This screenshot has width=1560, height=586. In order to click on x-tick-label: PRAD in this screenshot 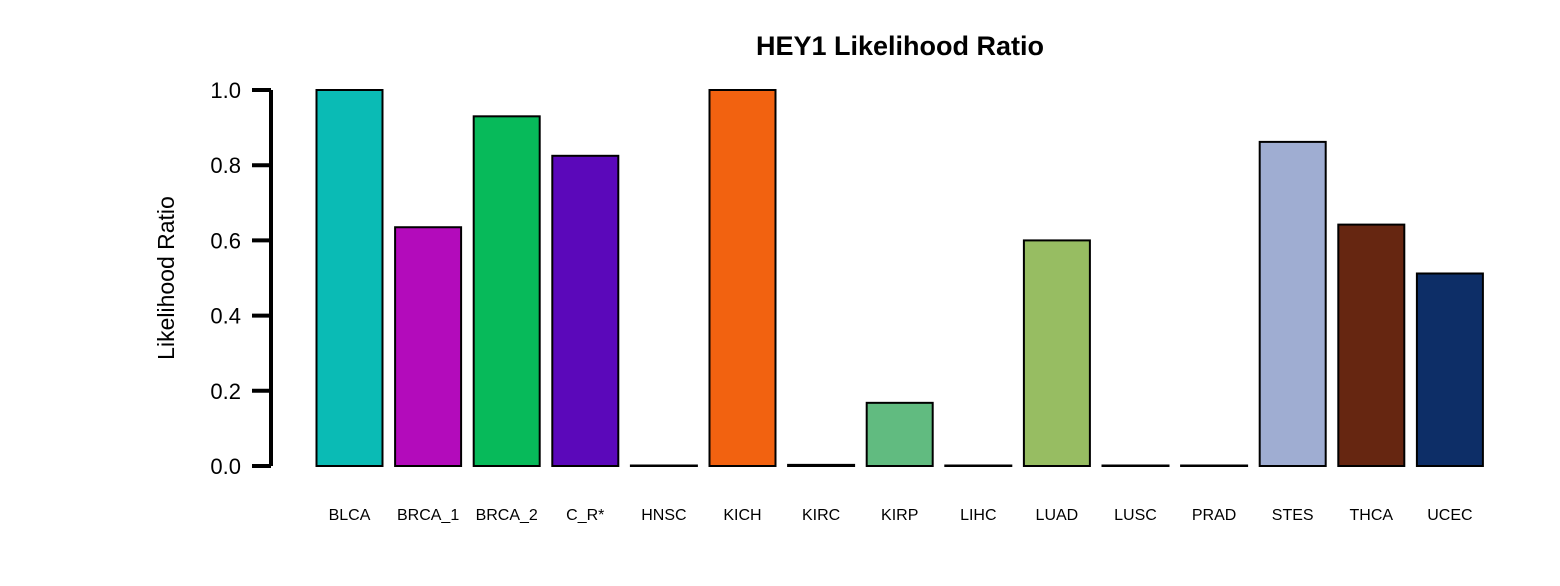, I will do `click(1214, 515)`.